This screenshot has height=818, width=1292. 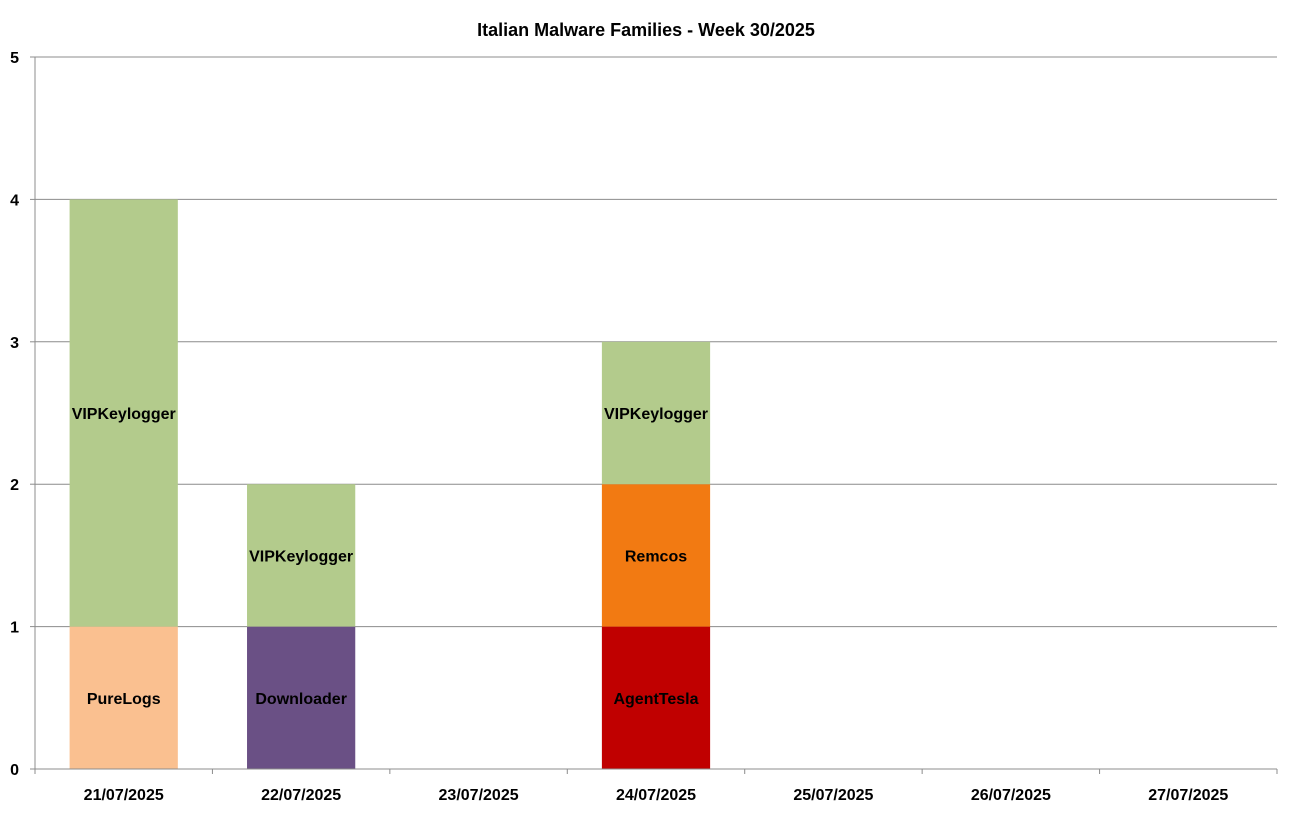 What do you see at coordinates (14, 628) in the screenshot?
I see `y-tick-label: 1` at bounding box center [14, 628].